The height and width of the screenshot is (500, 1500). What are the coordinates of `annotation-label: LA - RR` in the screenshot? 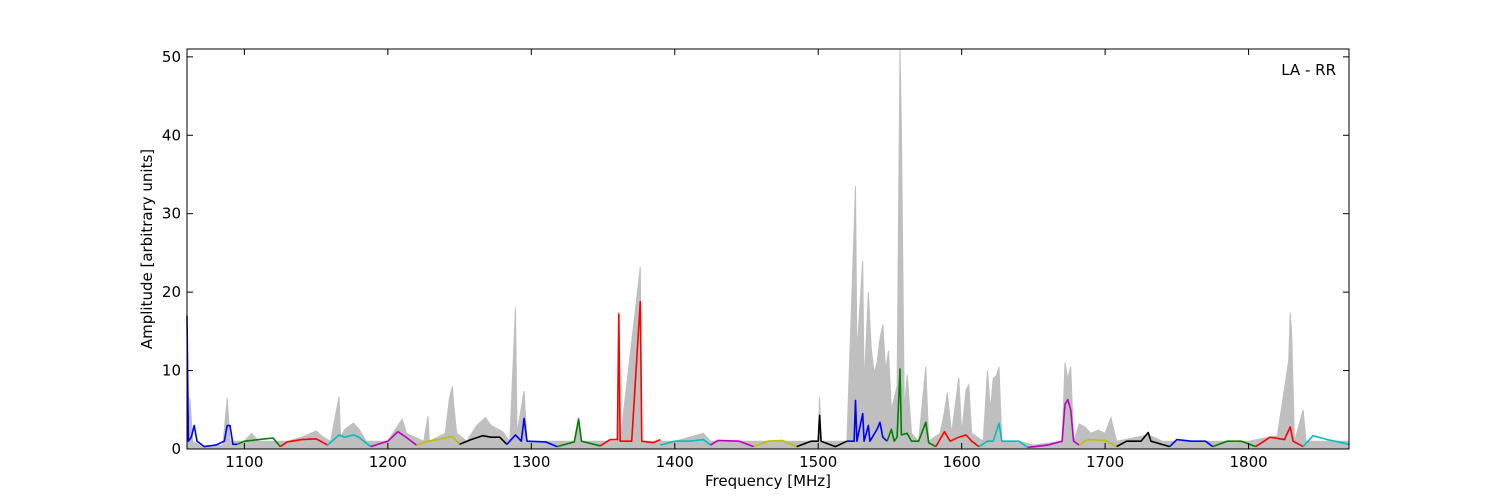 It's located at (1308, 70).